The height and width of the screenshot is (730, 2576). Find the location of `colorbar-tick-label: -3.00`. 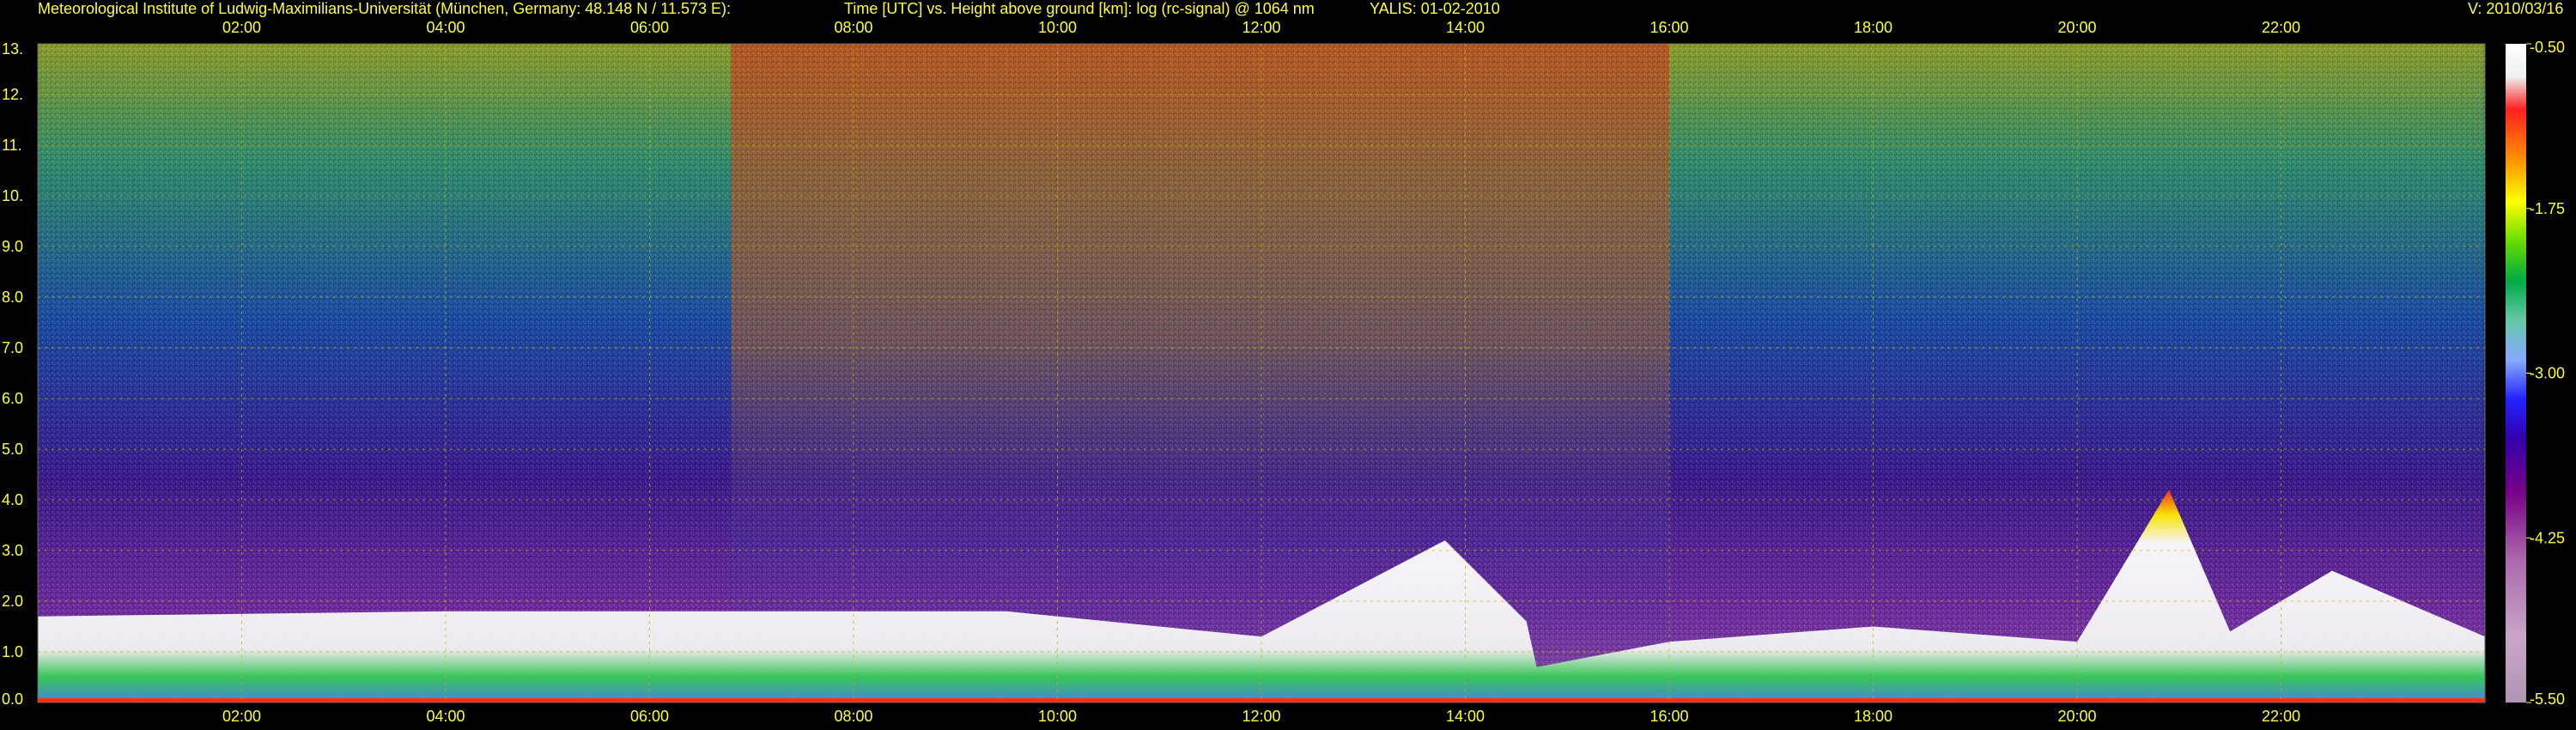

colorbar-tick-label: -3.00 is located at coordinates (2547, 373).